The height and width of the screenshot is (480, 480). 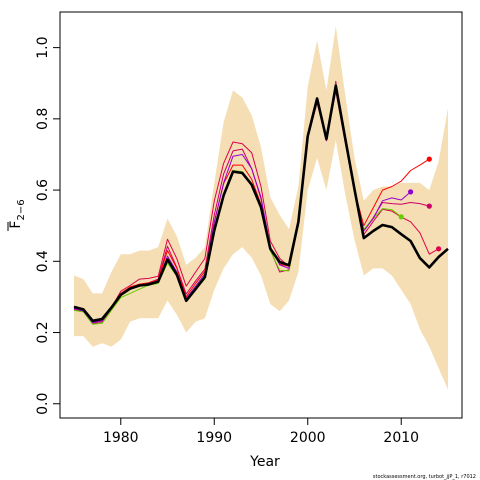 What do you see at coordinates (43, 190) in the screenshot?
I see `y-tick-label-3: 0.6` at bounding box center [43, 190].